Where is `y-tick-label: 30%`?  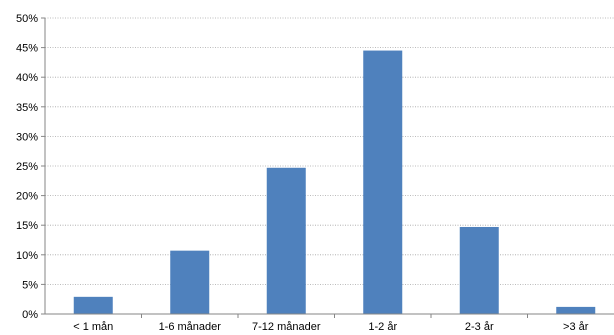 y-tick-label: 30% is located at coordinates (27, 137).